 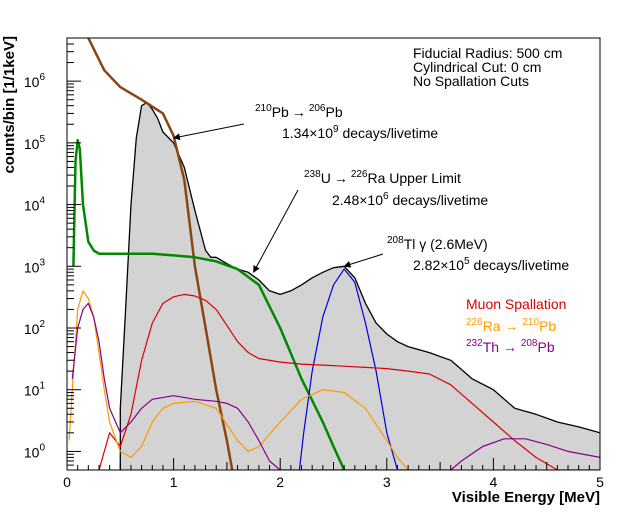 I want to click on info-line-3: No Spallation Cuts, so click(x=471, y=81).